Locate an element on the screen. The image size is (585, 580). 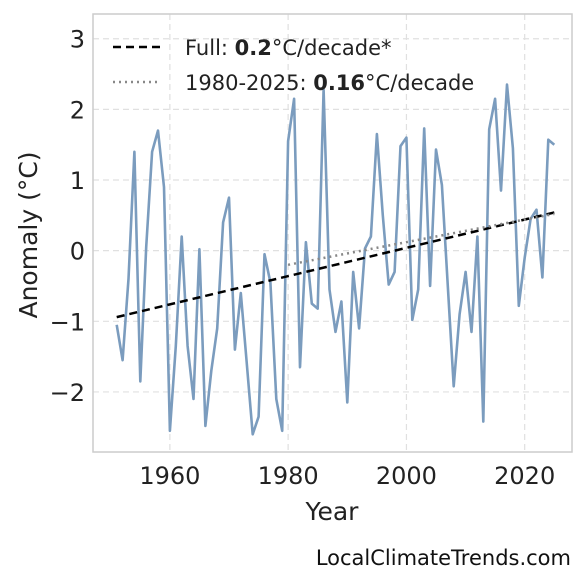
y-tick-label: 0 is located at coordinates (77, 252).